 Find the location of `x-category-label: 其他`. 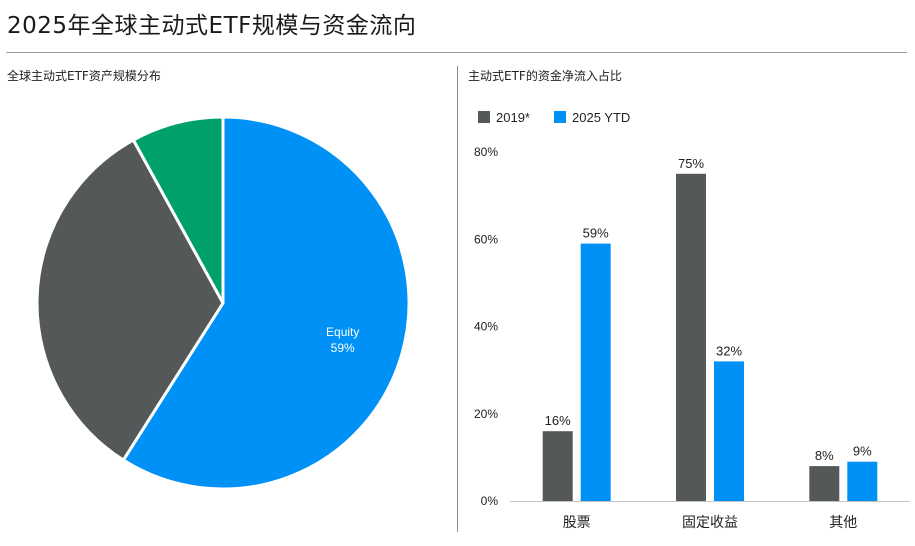

x-category-label: 其他 is located at coordinates (843, 523).